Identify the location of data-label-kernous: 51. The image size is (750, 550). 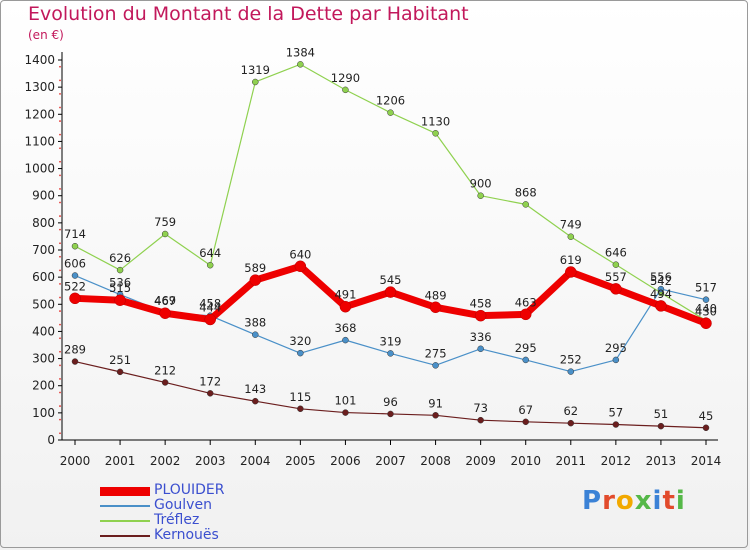
(661, 414).